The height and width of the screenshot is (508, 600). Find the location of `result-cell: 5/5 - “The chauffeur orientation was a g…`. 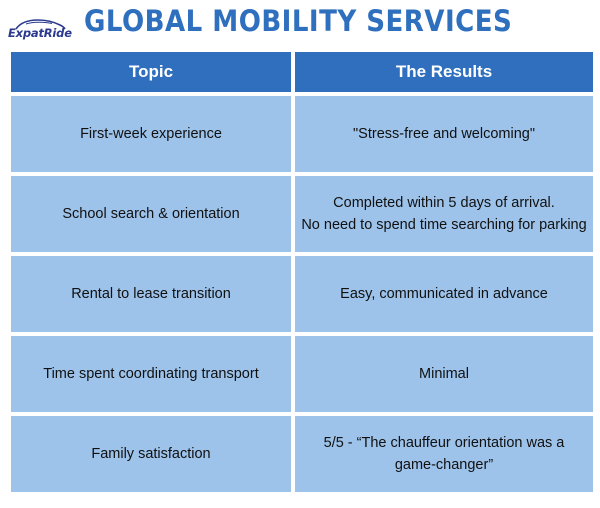

result-cell: 5/5 - “The chauffeur orientation was a g… is located at coordinates (444, 454).